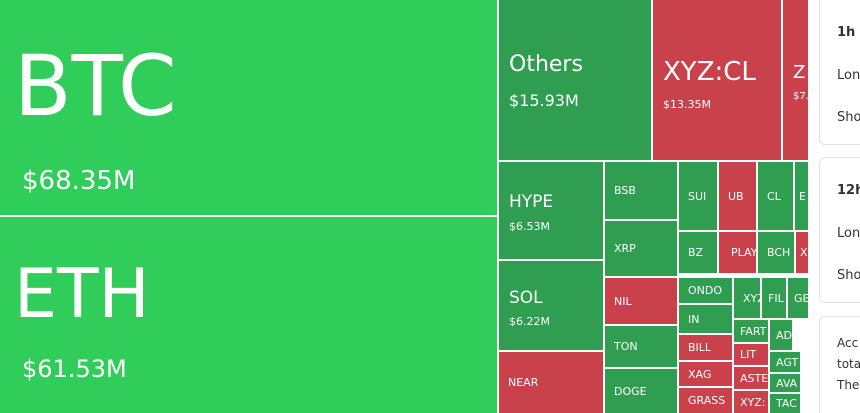 The width and height of the screenshot is (860, 413). I want to click on tile-label: ASTE, so click(754, 378).